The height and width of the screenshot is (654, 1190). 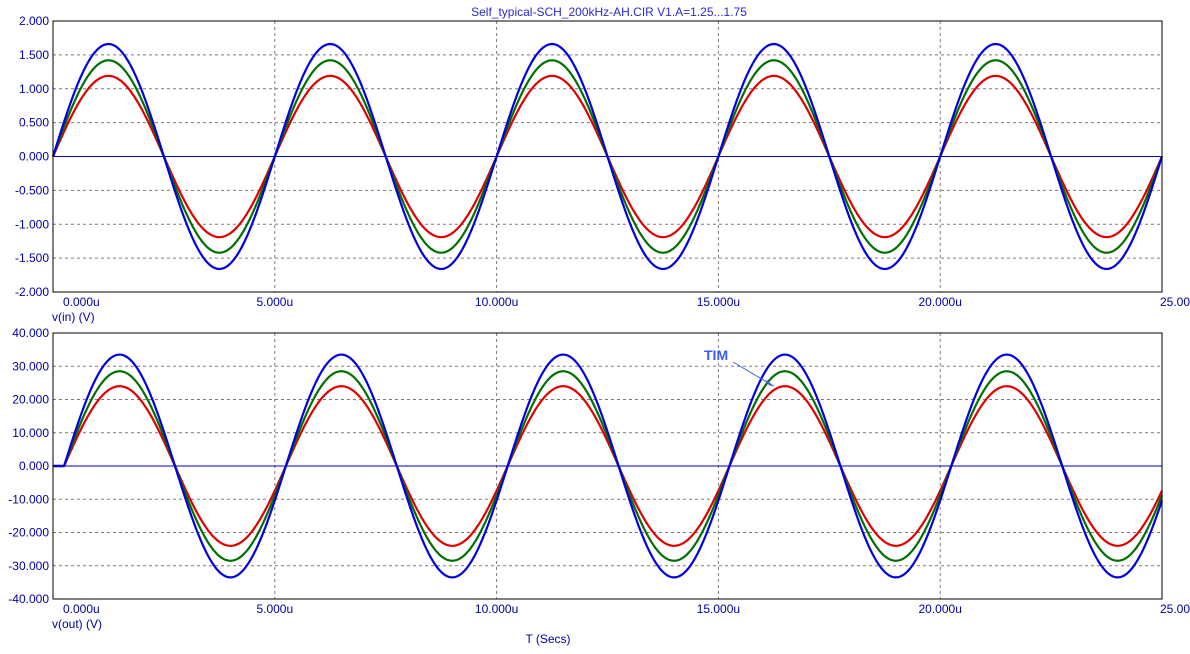 What do you see at coordinates (28, 599) in the screenshot?
I see `y-tick-label: -40.000` at bounding box center [28, 599].